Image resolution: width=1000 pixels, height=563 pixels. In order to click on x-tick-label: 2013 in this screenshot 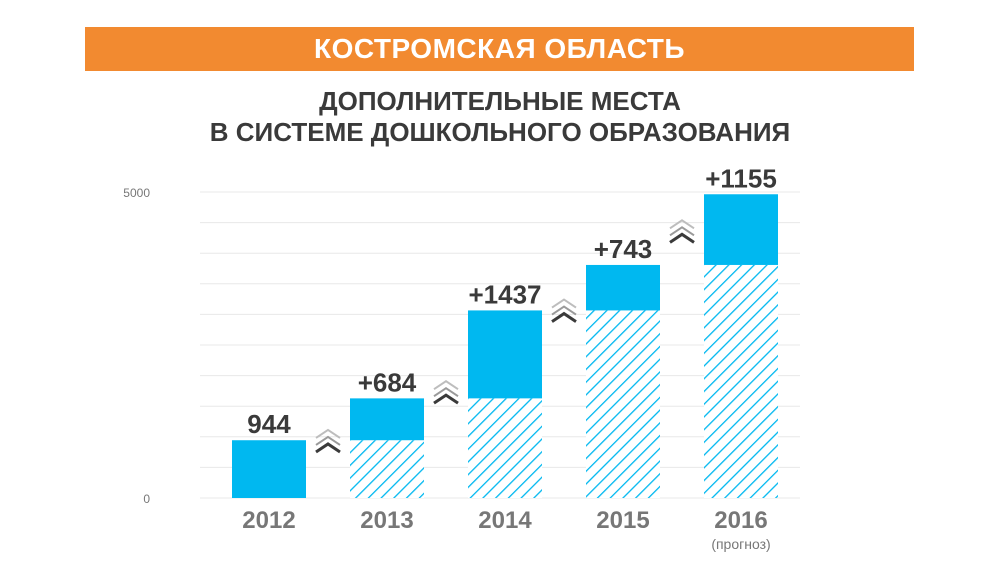, I will do `click(386, 520)`.